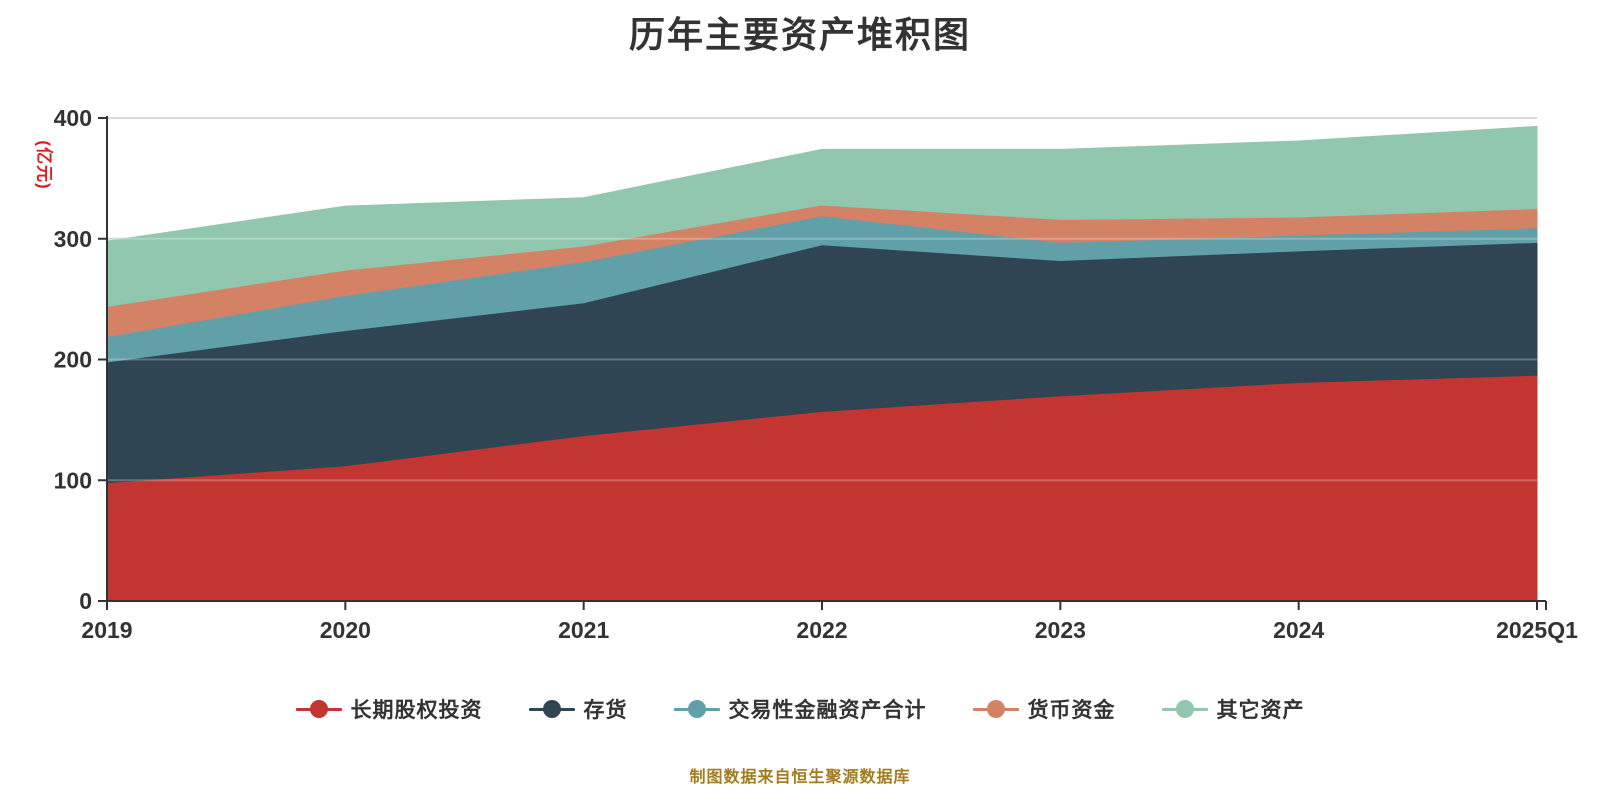 The image size is (1600, 800). I want to click on legend-item-monetary-funds: 货币资金, so click(1044, 709).